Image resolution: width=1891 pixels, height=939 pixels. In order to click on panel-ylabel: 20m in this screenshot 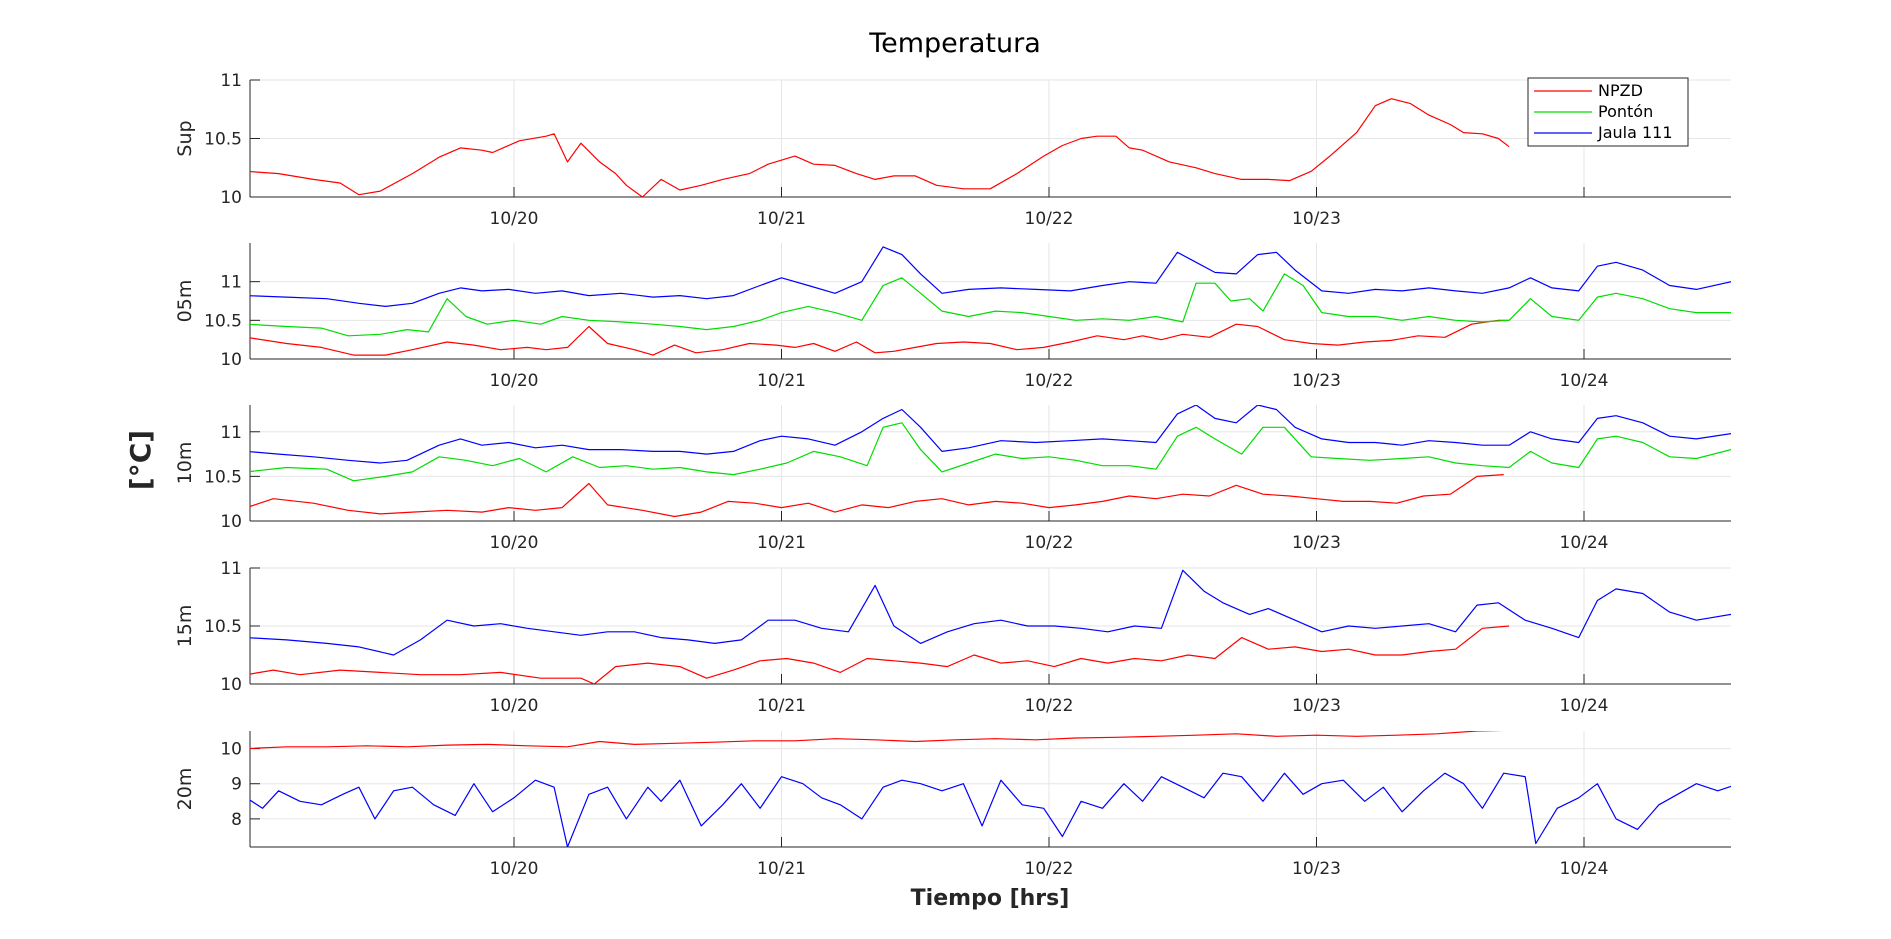, I will do `click(185, 789)`.